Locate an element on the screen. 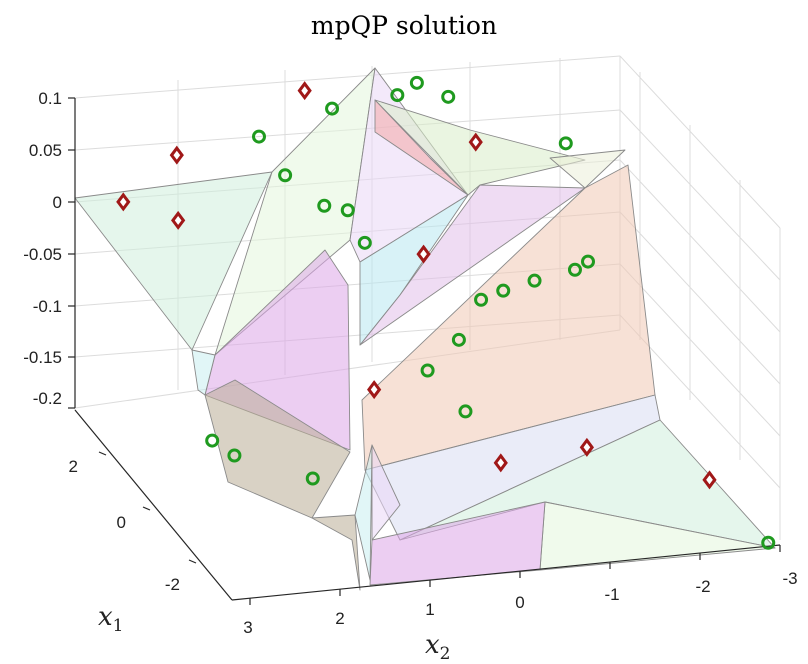  x-tick-labels: 3 2 1 0 -1 -2 -3 is located at coordinates (520, 603).